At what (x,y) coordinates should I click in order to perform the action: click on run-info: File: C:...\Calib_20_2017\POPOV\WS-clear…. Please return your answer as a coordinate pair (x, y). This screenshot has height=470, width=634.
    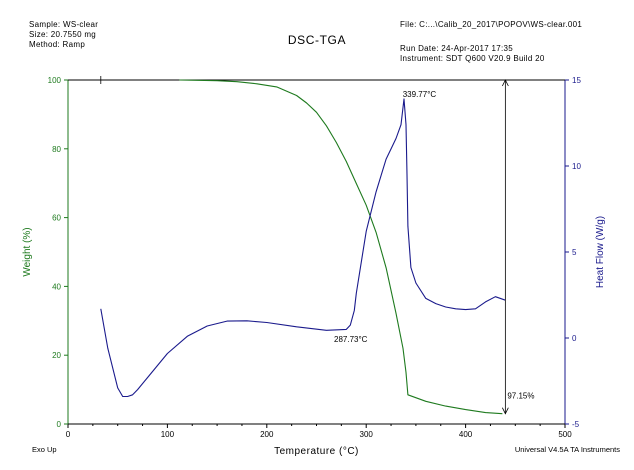
    Looking at the image, I should click on (491, 42).